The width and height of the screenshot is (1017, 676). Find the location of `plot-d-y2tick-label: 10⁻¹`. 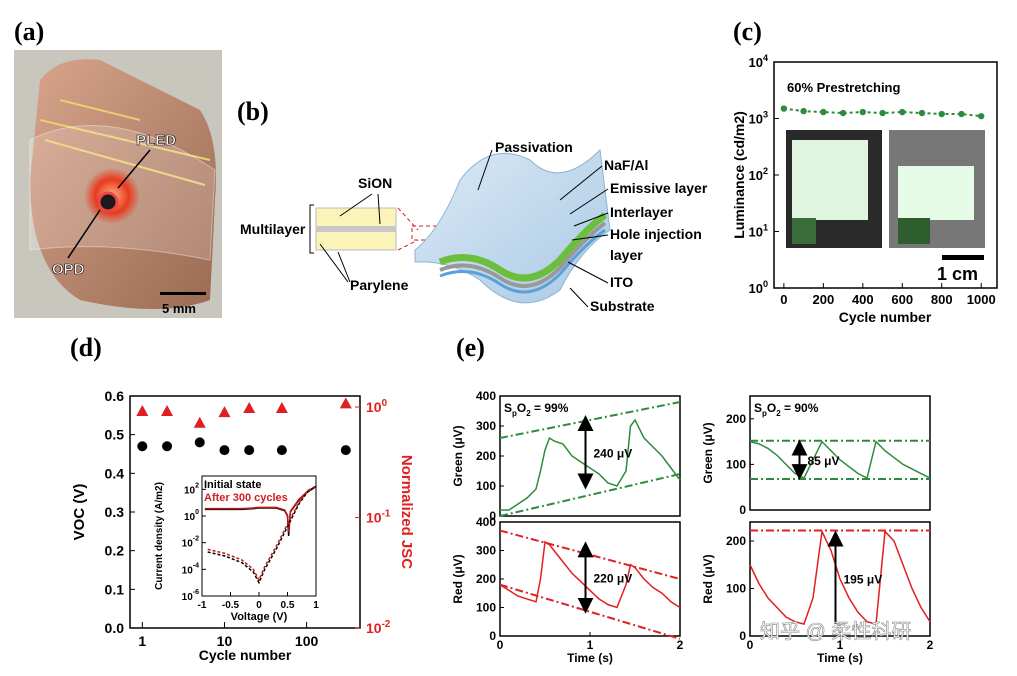

plot-d-y2tick-label: 10⁻¹ is located at coordinates (378, 517).